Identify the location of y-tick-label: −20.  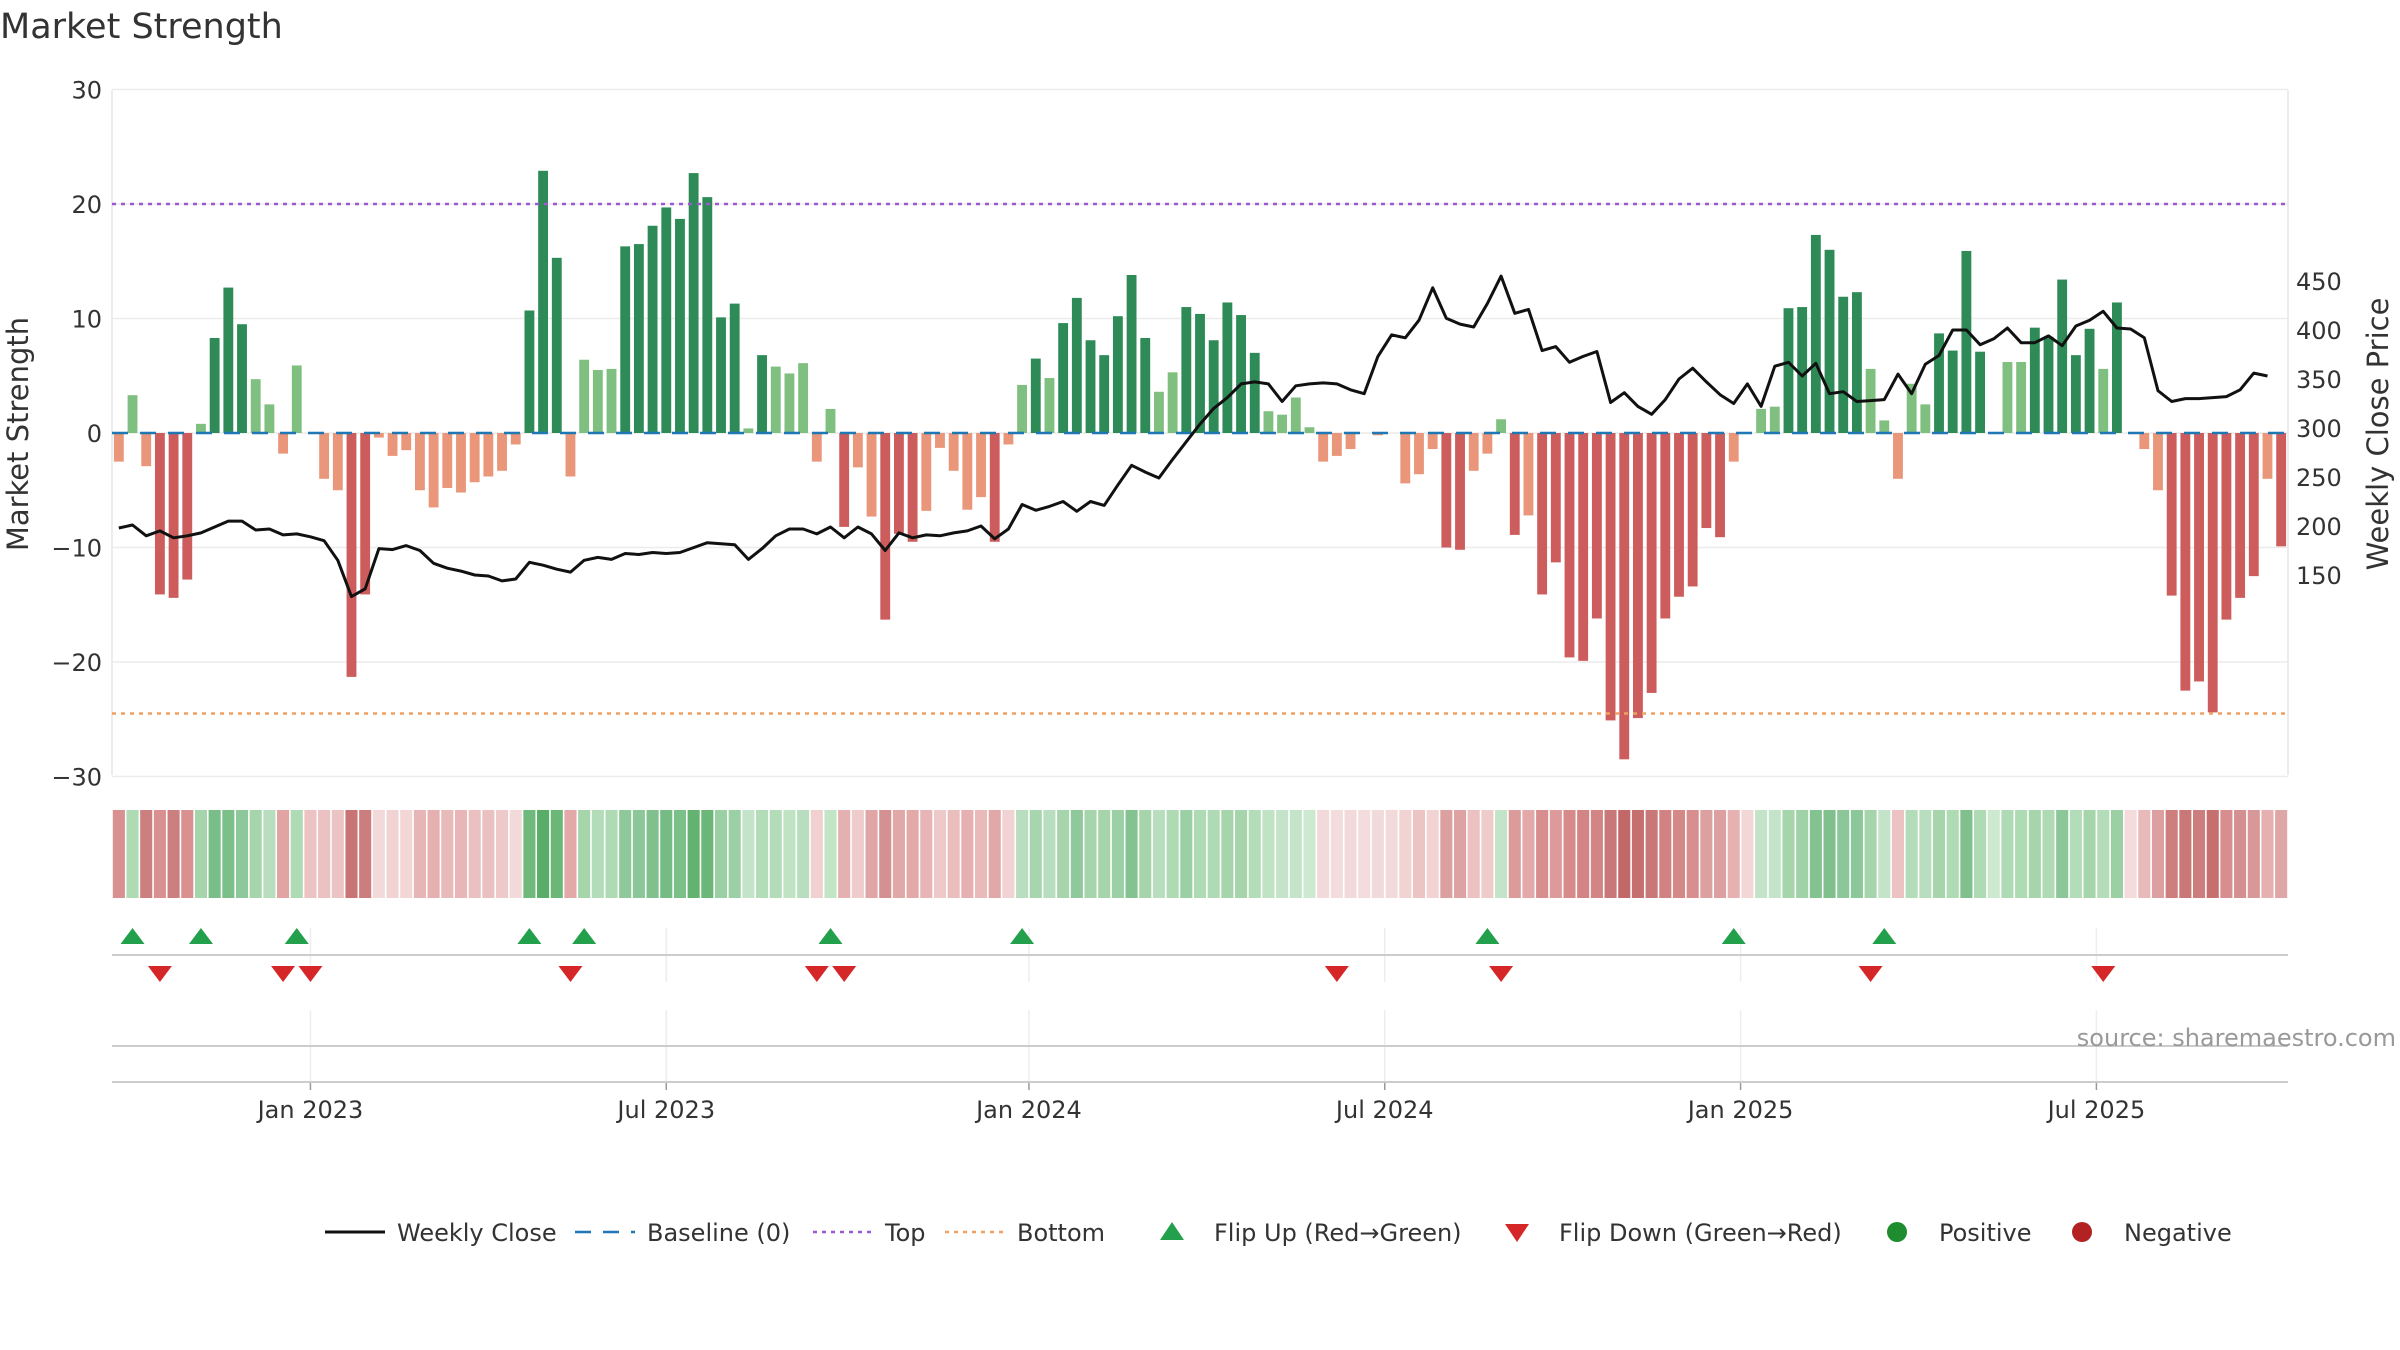
(76, 663).